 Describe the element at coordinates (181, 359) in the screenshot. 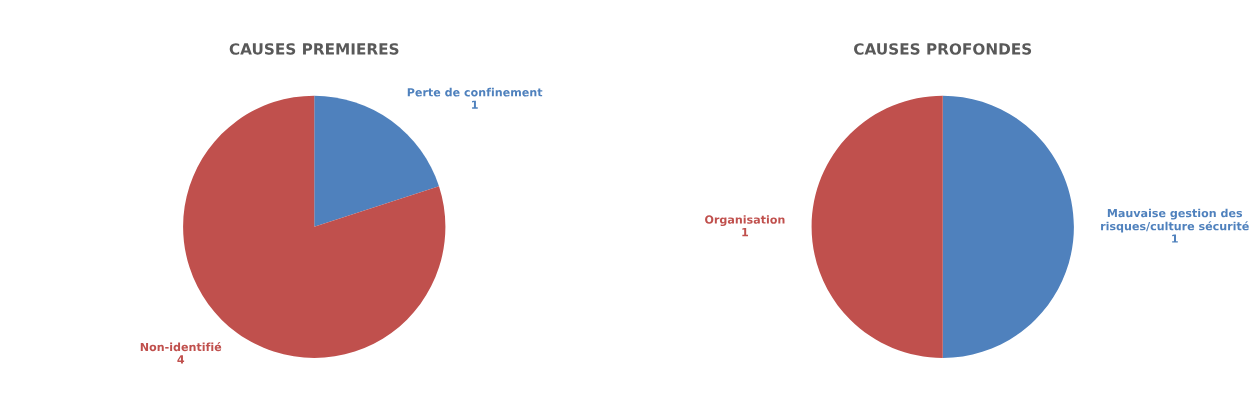

I see `data-label: 4` at that location.